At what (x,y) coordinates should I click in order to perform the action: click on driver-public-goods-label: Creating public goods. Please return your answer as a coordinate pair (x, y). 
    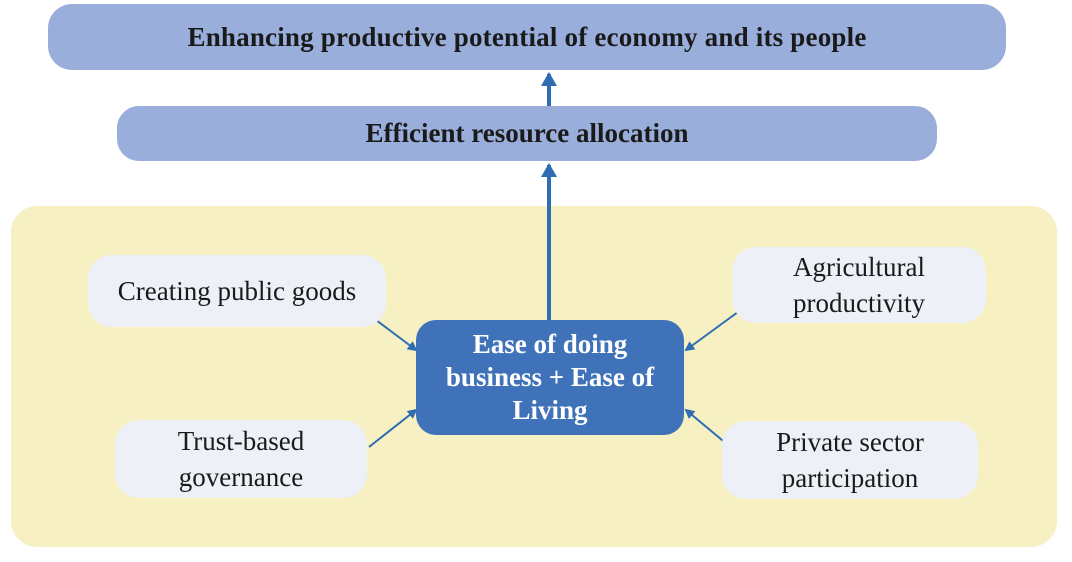
    Looking at the image, I should click on (237, 291).